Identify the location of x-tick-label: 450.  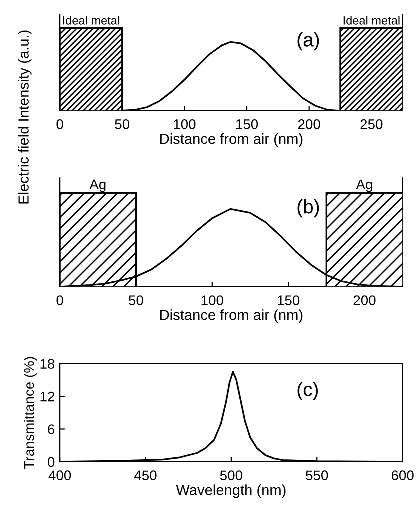
(145, 475).